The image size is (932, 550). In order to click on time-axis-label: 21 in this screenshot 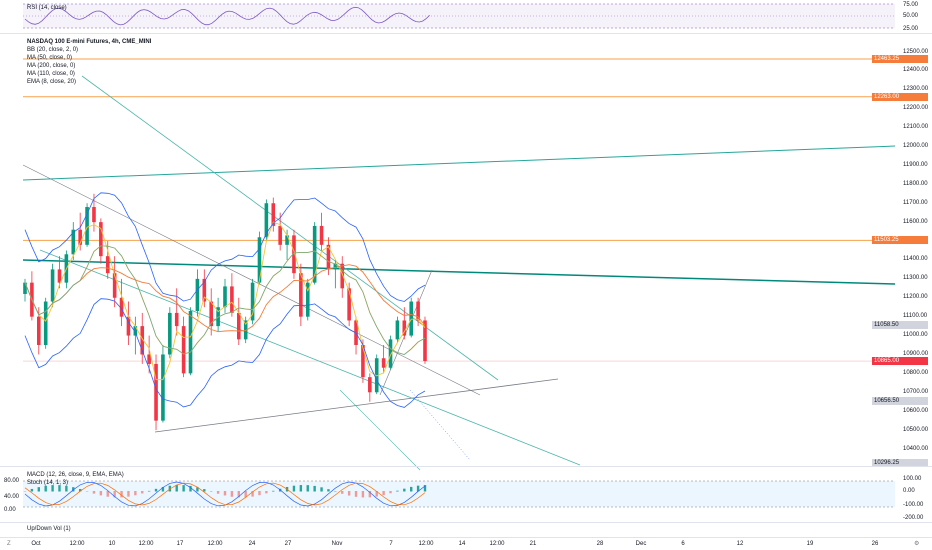, I will do `click(533, 544)`.